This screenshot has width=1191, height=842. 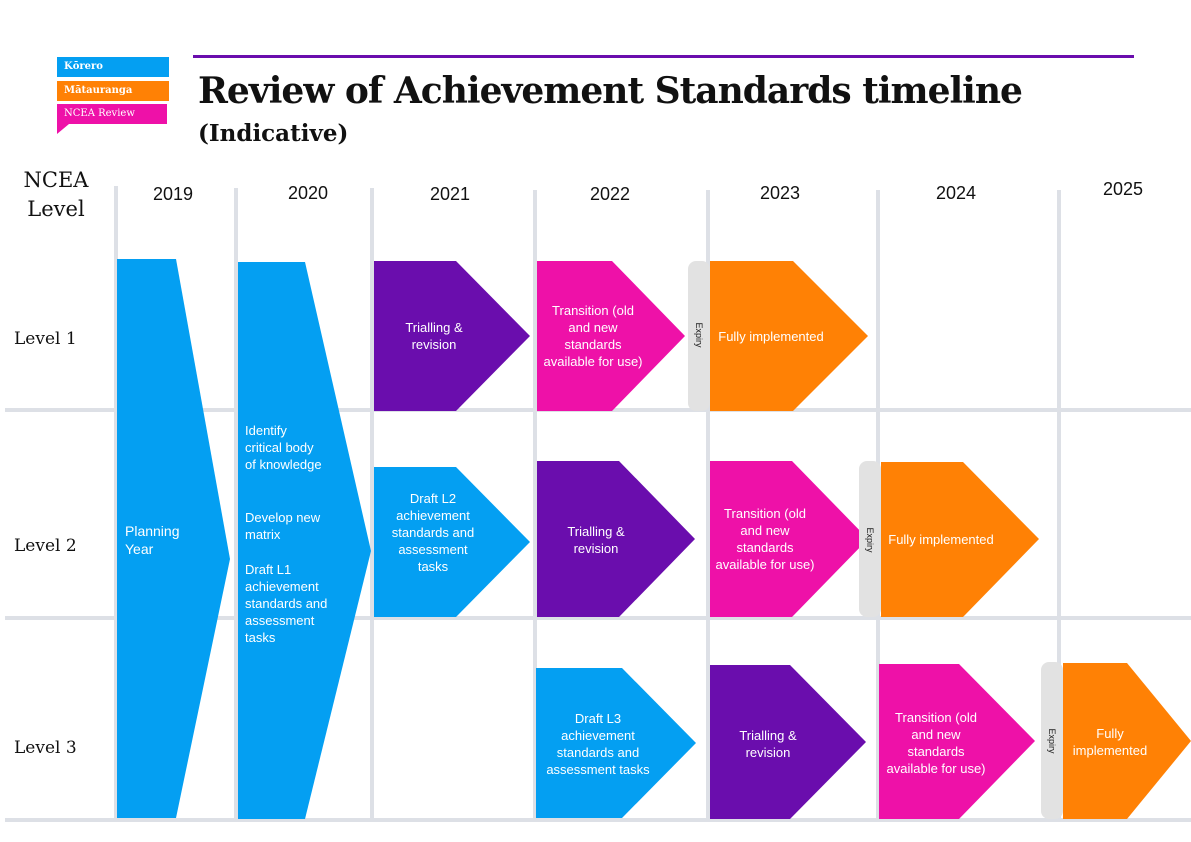 What do you see at coordinates (780, 193) in the screenshot?
I see `year-2023: 2023` at bounding box center [780, 193].